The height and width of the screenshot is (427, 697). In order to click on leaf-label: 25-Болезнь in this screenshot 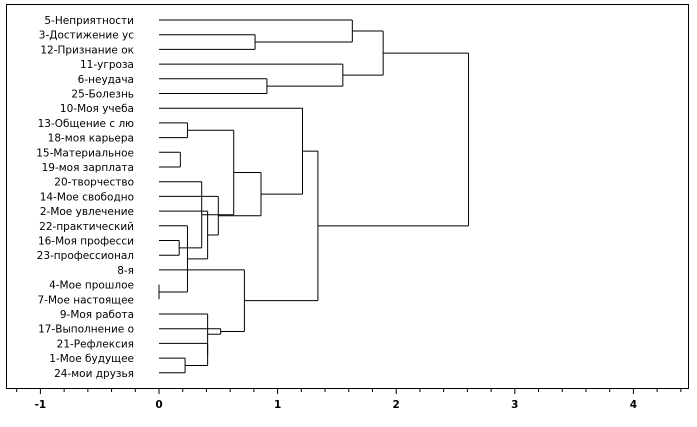, I will do `click(102, 95)`.